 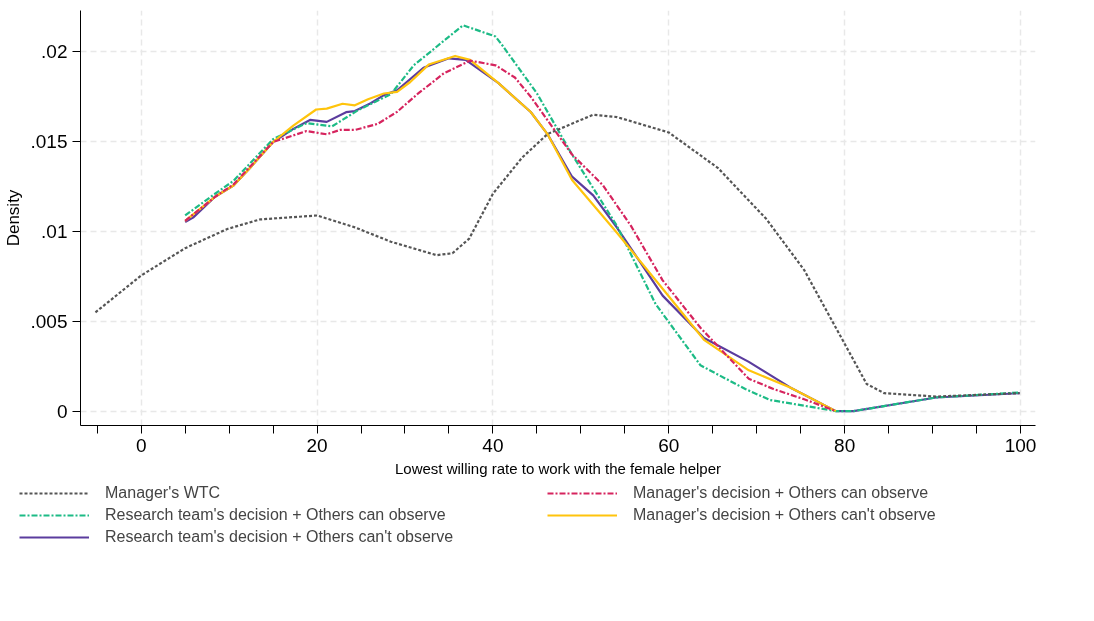 I want to click on legend-label: Manager's WTC, so click(x=163, y=493).